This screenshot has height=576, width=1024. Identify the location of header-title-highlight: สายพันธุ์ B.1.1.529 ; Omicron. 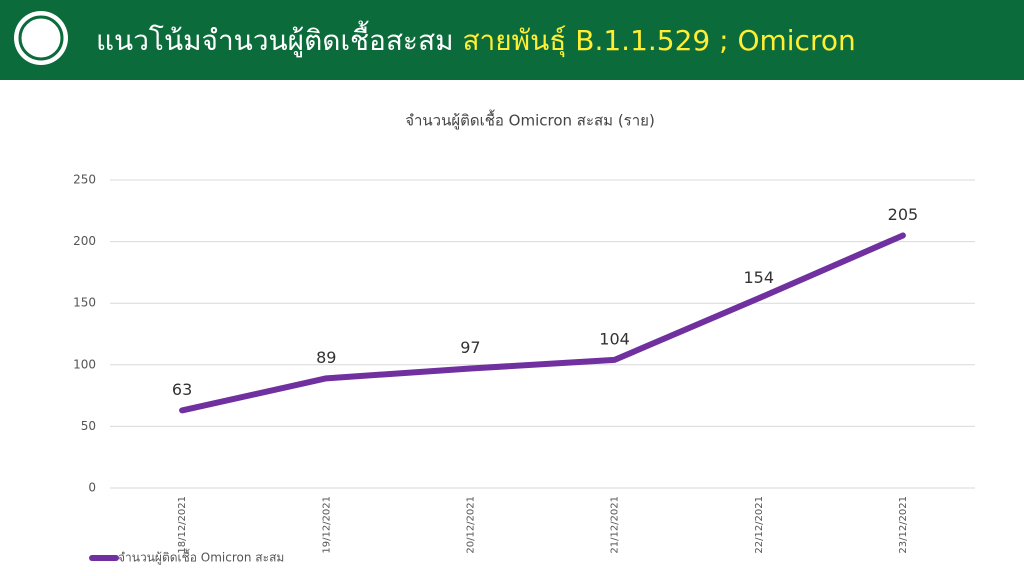
(658, 41).